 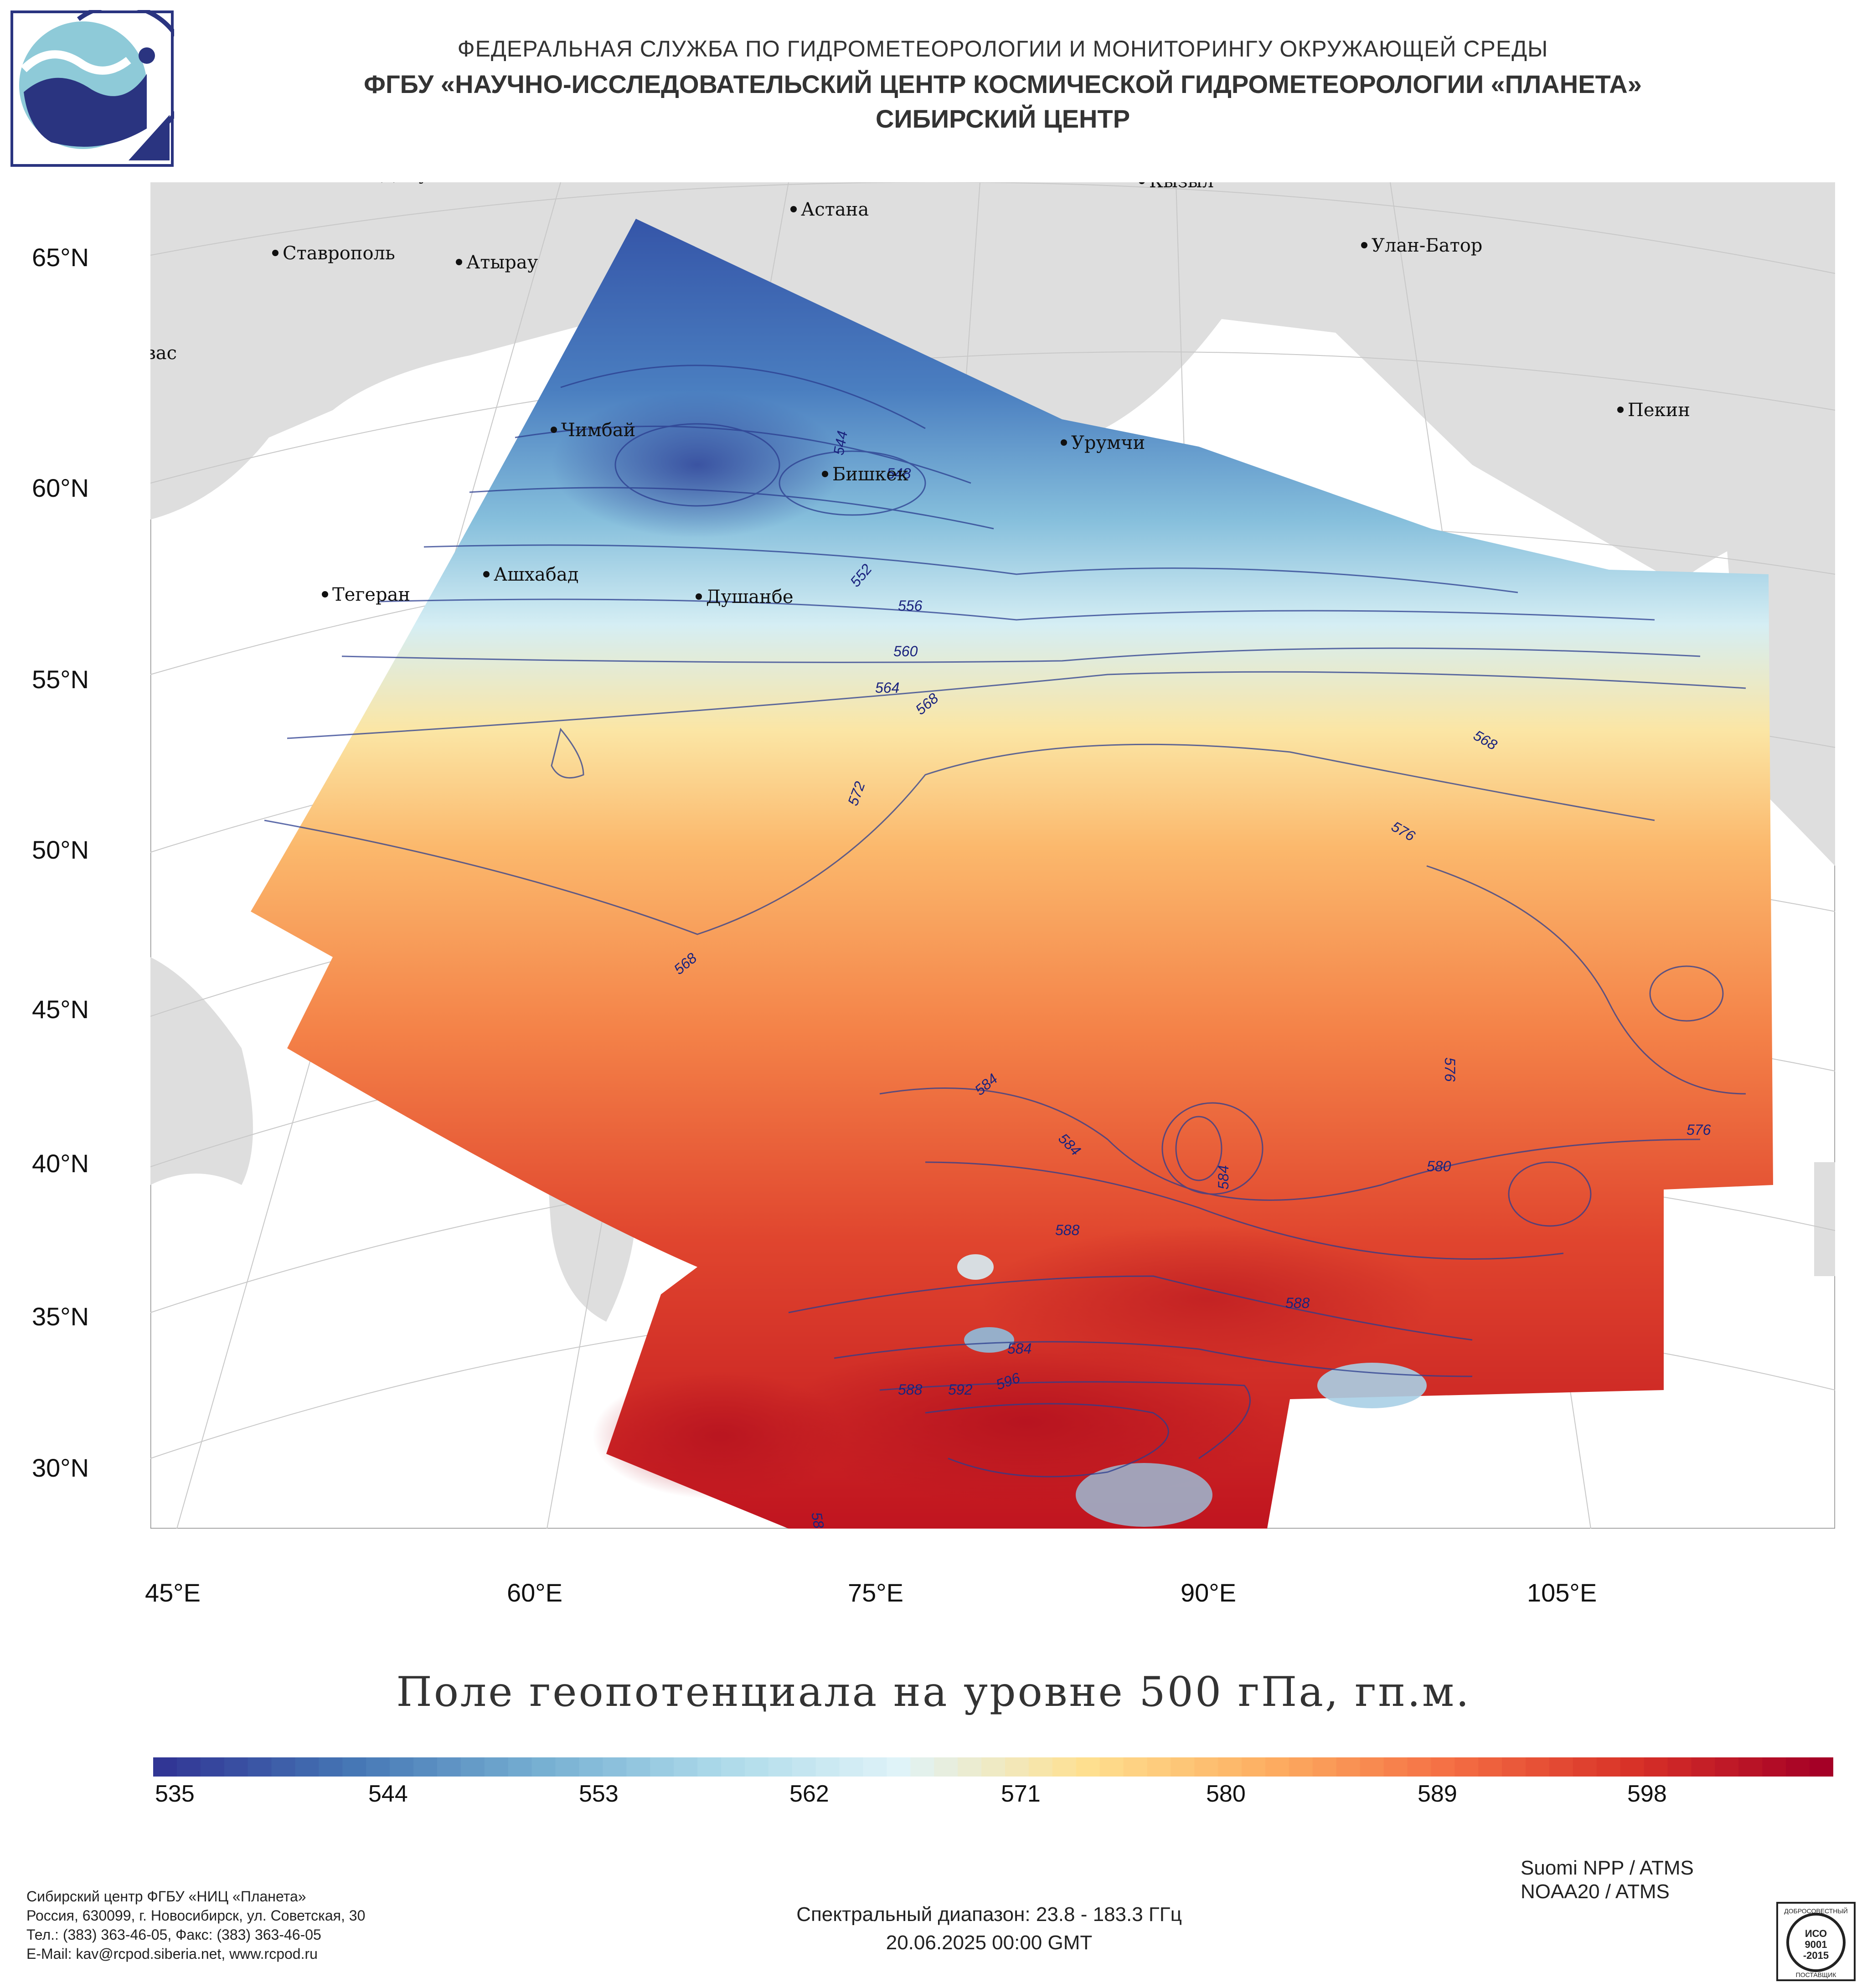 What do you see at coordinates (876, 1593) in the screenshot?
I see `lon-label-75: 75°E` at bounding box center [876, 1593].